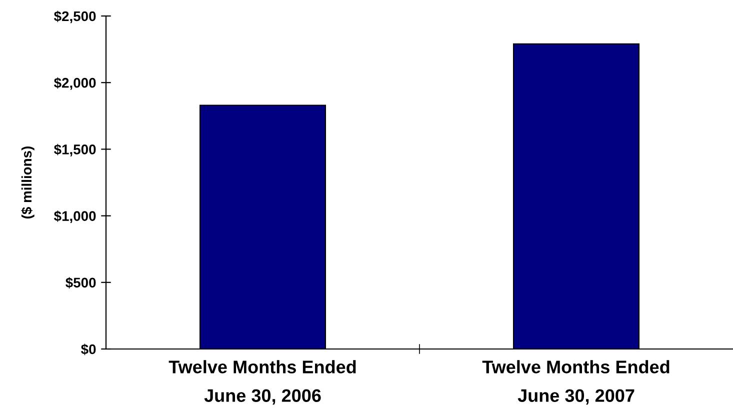 The height and width of the screenshot is (414, 733). Describe the element at coordinates (81, 282) in the screenshot. I see `y-tick-label: $500` at that location.